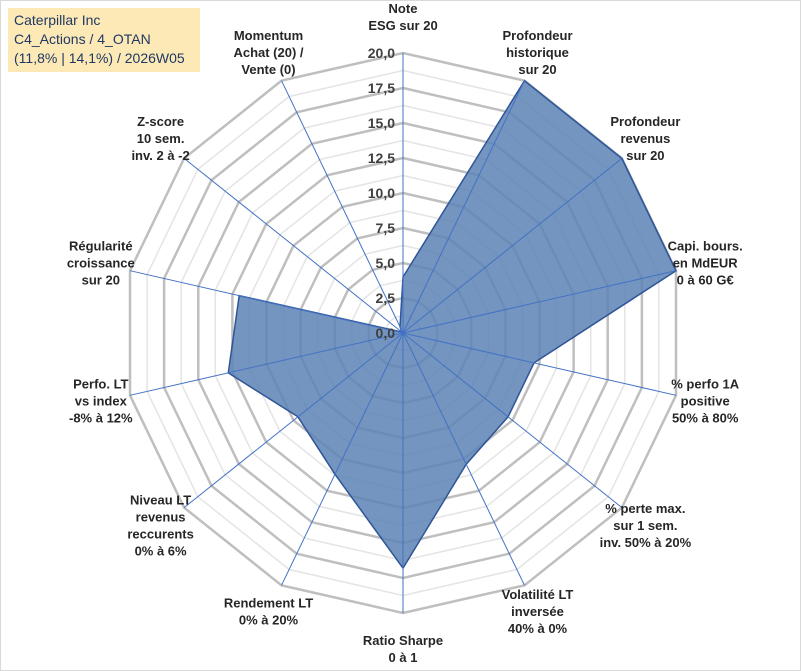  What do you see at coordinates (381, 88) in the screenshot?
I see `tick-label: 17,5` at bounding box center [381, 88].